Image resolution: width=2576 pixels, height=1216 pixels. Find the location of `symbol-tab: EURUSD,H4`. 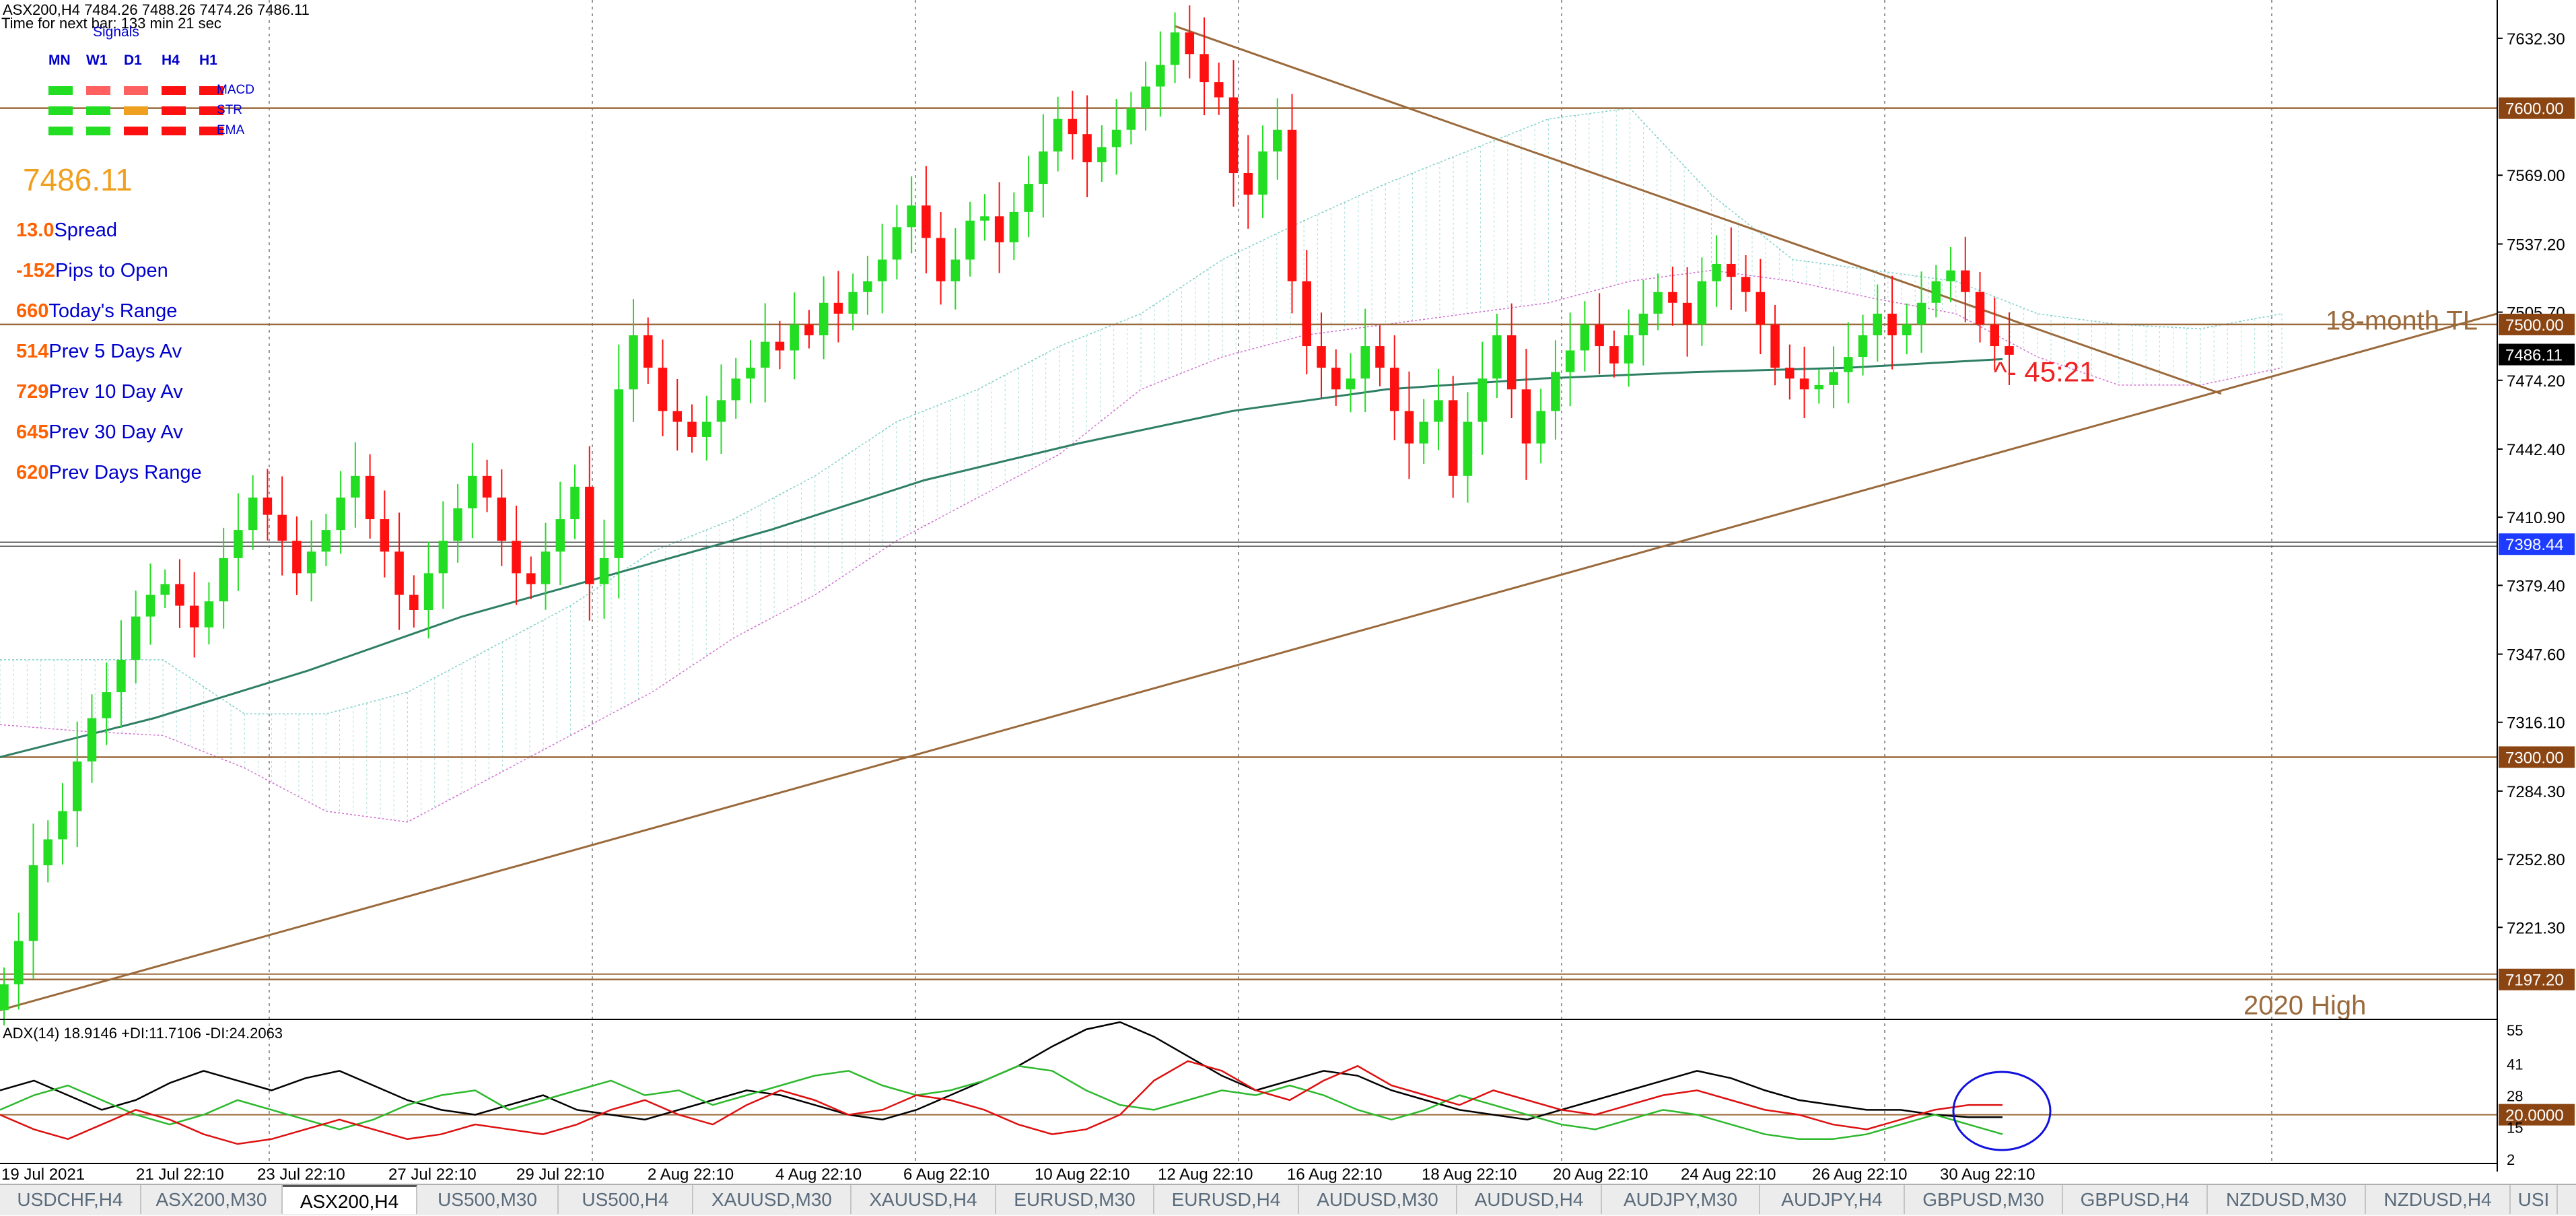

symbol-tab: EURUSD,H4 is located at coordinates (1226, 1199).